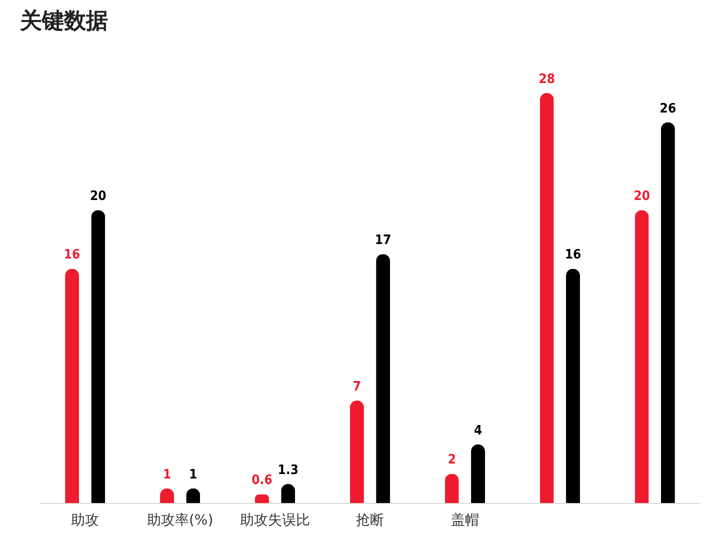 Image resolution: width=711 pixels, height=548 pixels. I want to click on x-tick-label: 助攻, so click(85, 520).